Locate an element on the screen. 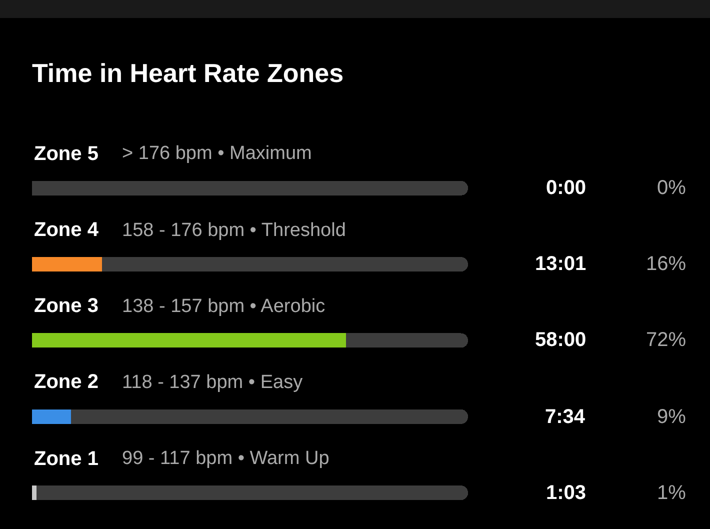  annotation: 99 - 117 bpm • Warm Up is located at coordinates (226, 458).